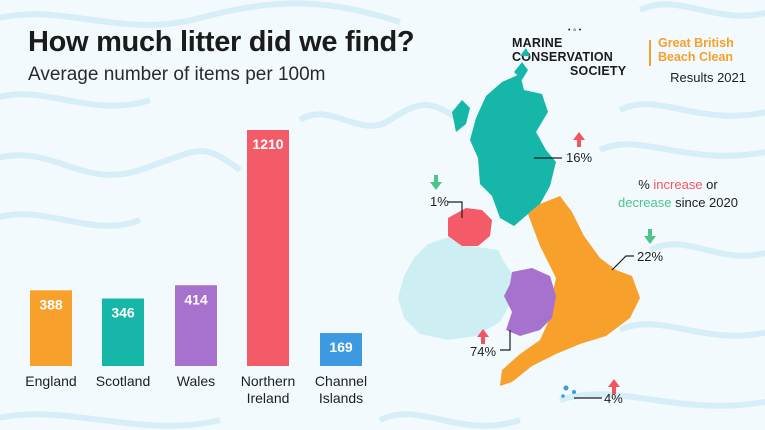 The width and height of the screenshot is (765, 430). What do you see at coordinates (341, 398) in the screenshot?
I see `category-label: Islands` at bounding box center [341, 398].